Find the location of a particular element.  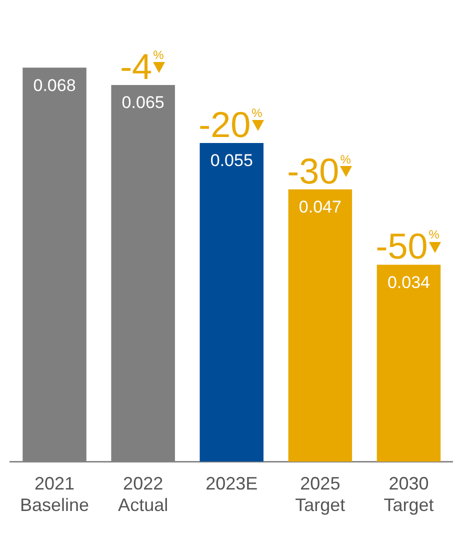

annotation: -20% is located at coordinates (230, 124).